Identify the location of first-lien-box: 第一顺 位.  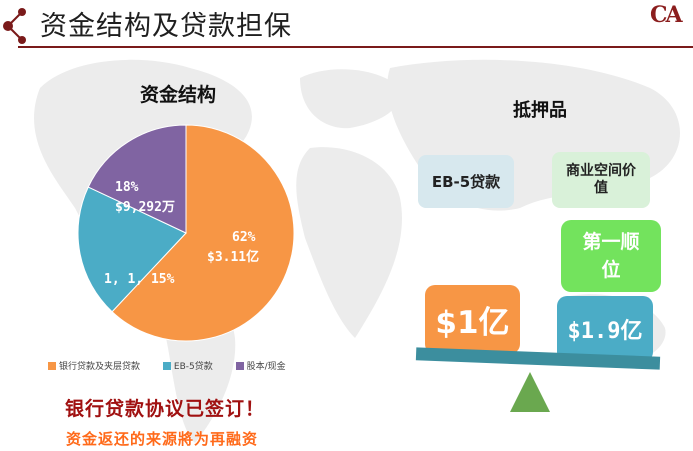
(611, 256).